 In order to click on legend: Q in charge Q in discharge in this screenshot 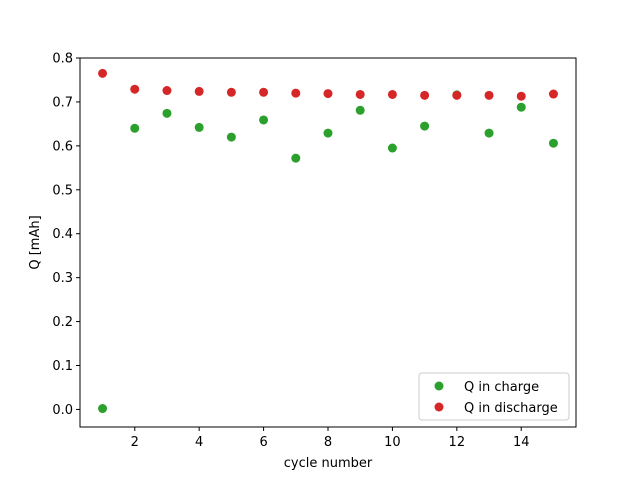, I will do `click(494, 396)`.